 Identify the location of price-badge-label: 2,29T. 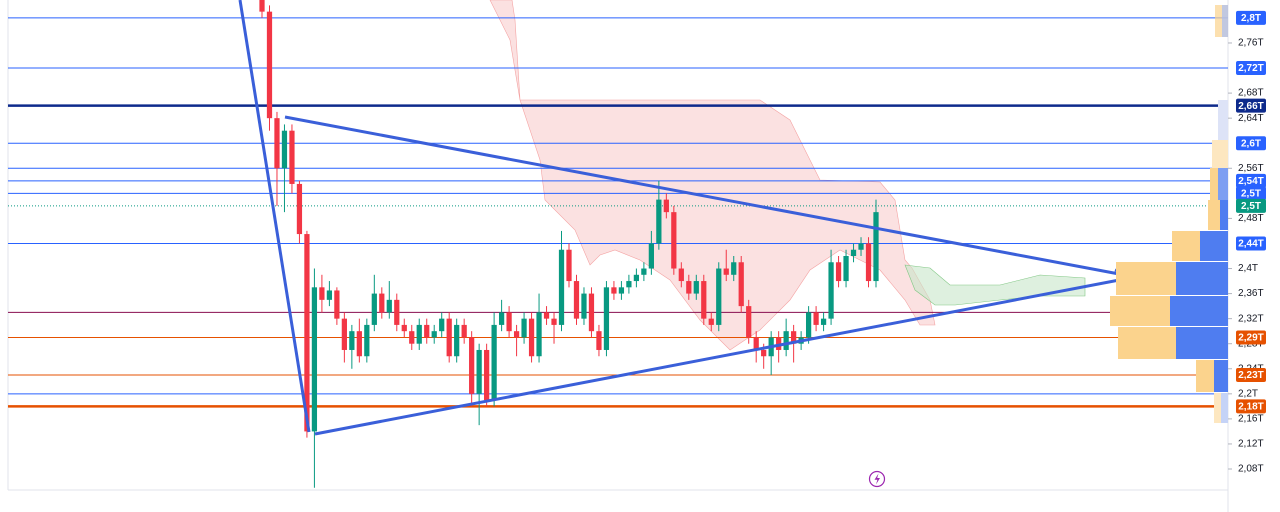
(1251, 338).